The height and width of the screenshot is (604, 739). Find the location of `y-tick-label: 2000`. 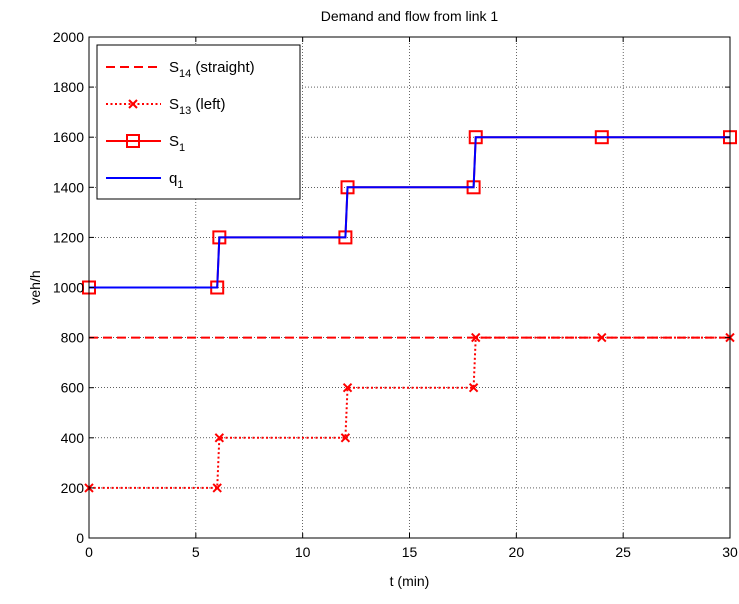

y-tick-label: 2000 is located at coordinates (68, 37).